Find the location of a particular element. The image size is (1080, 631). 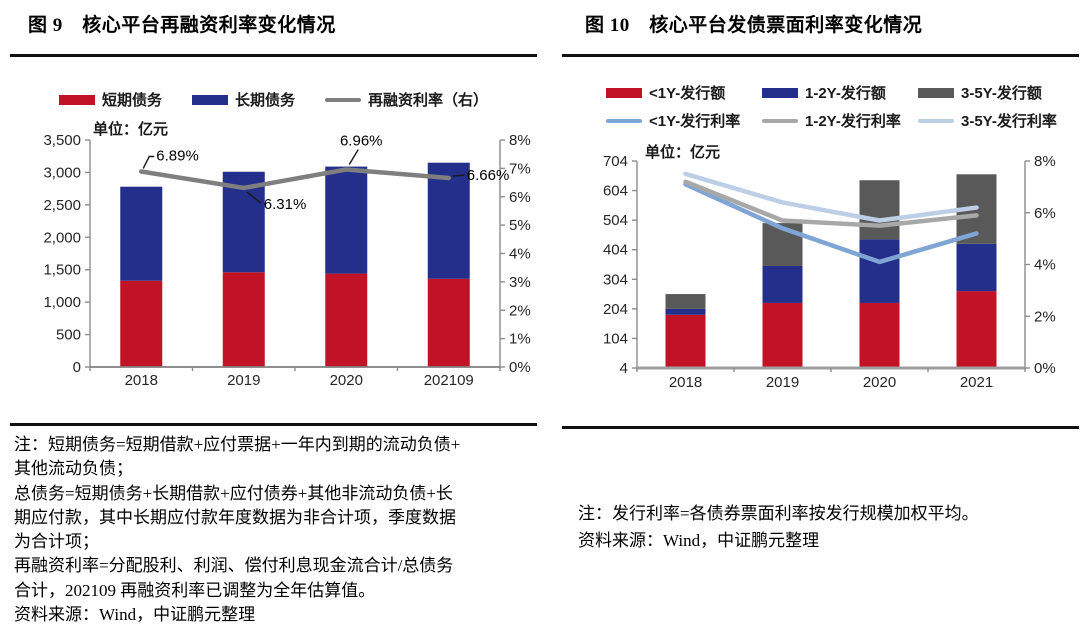

left-axis-tick-label: 3,500 is located at coordinates (62, 140).